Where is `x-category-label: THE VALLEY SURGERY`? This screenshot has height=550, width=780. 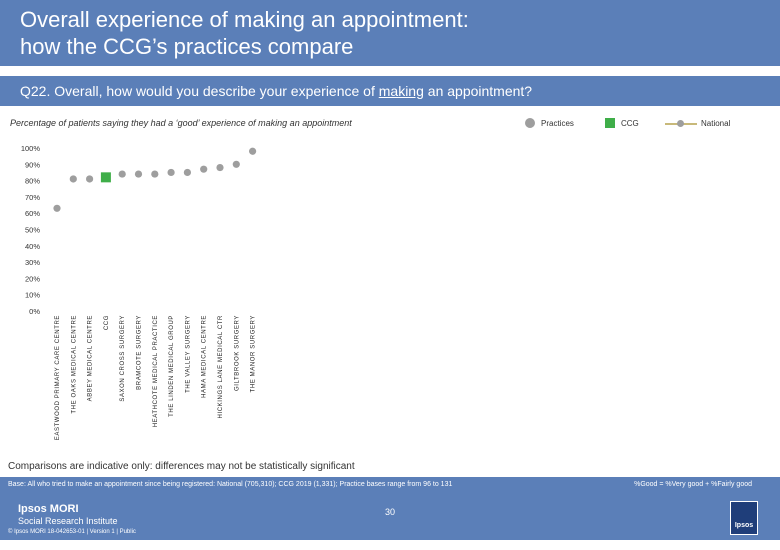
x-category-label: THE VALLEY SURGERY is located at coordinates (188, 354).